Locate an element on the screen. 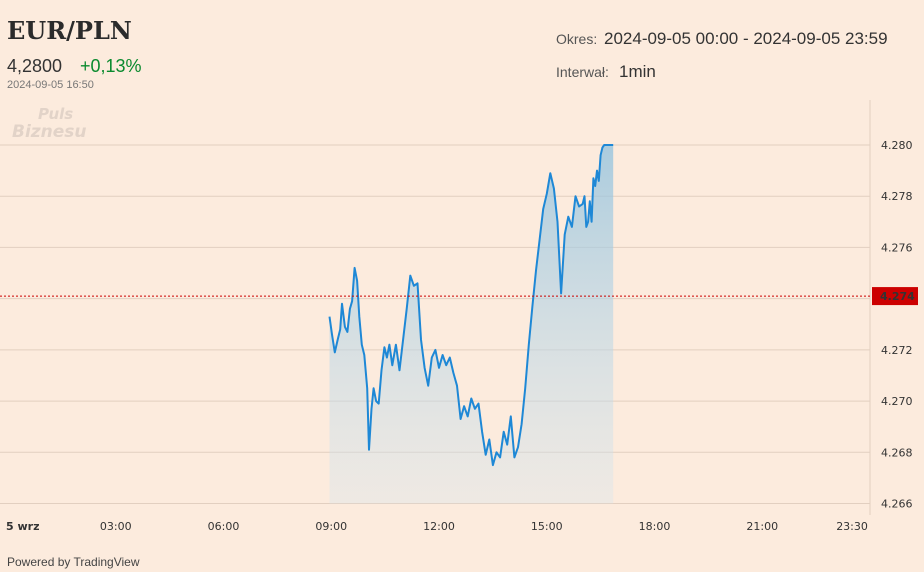 Image resolution: width=924 pixels, height=572 pixels. x-tick-label: 06:00 is located at coordinates (224, 526).